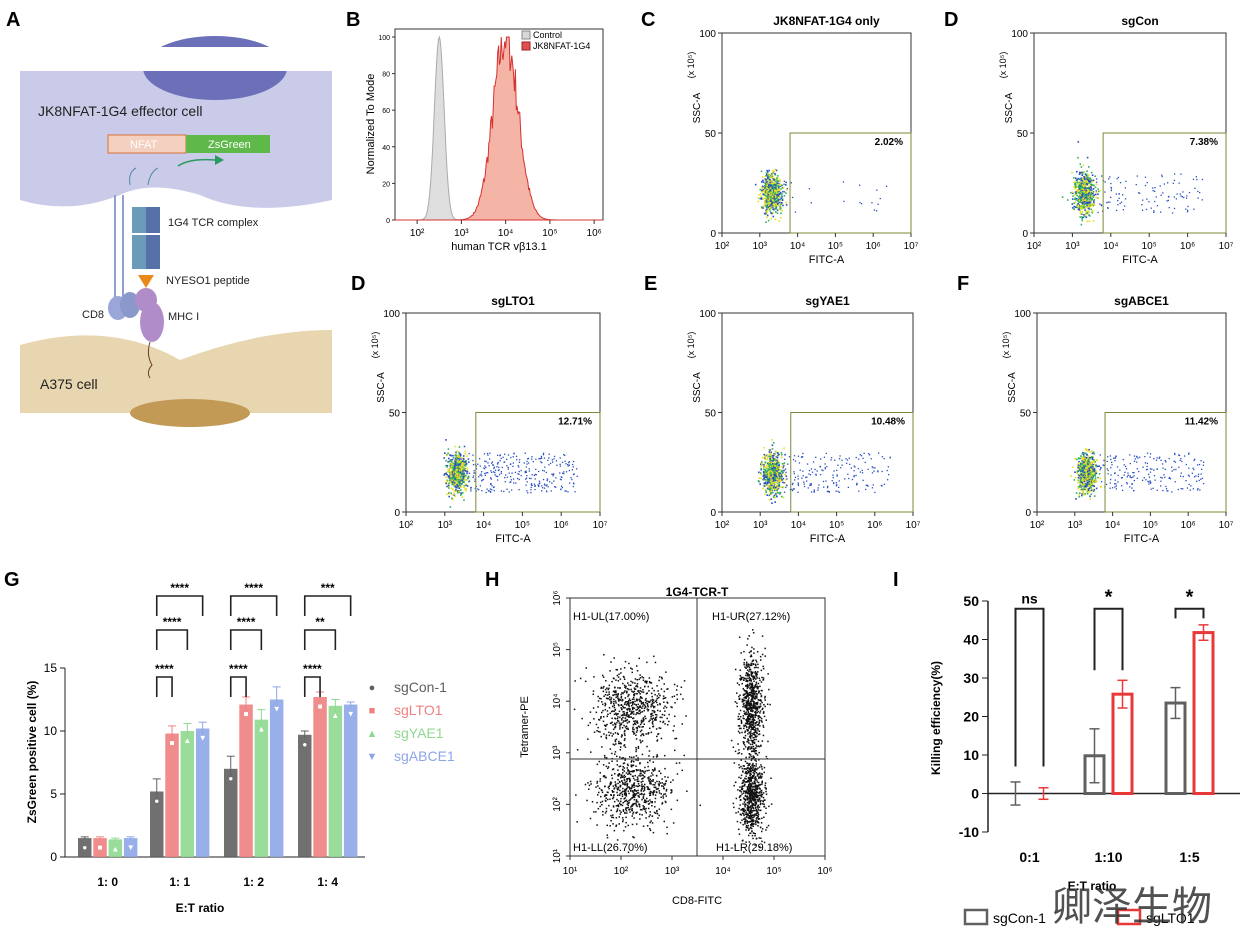 The width and height of the screenshot is (1247, 938). What do you see at coordinates (760, 246) in the screenshot?
I see `flow-xtick-label: 10³` at bounding box center [760, 246].